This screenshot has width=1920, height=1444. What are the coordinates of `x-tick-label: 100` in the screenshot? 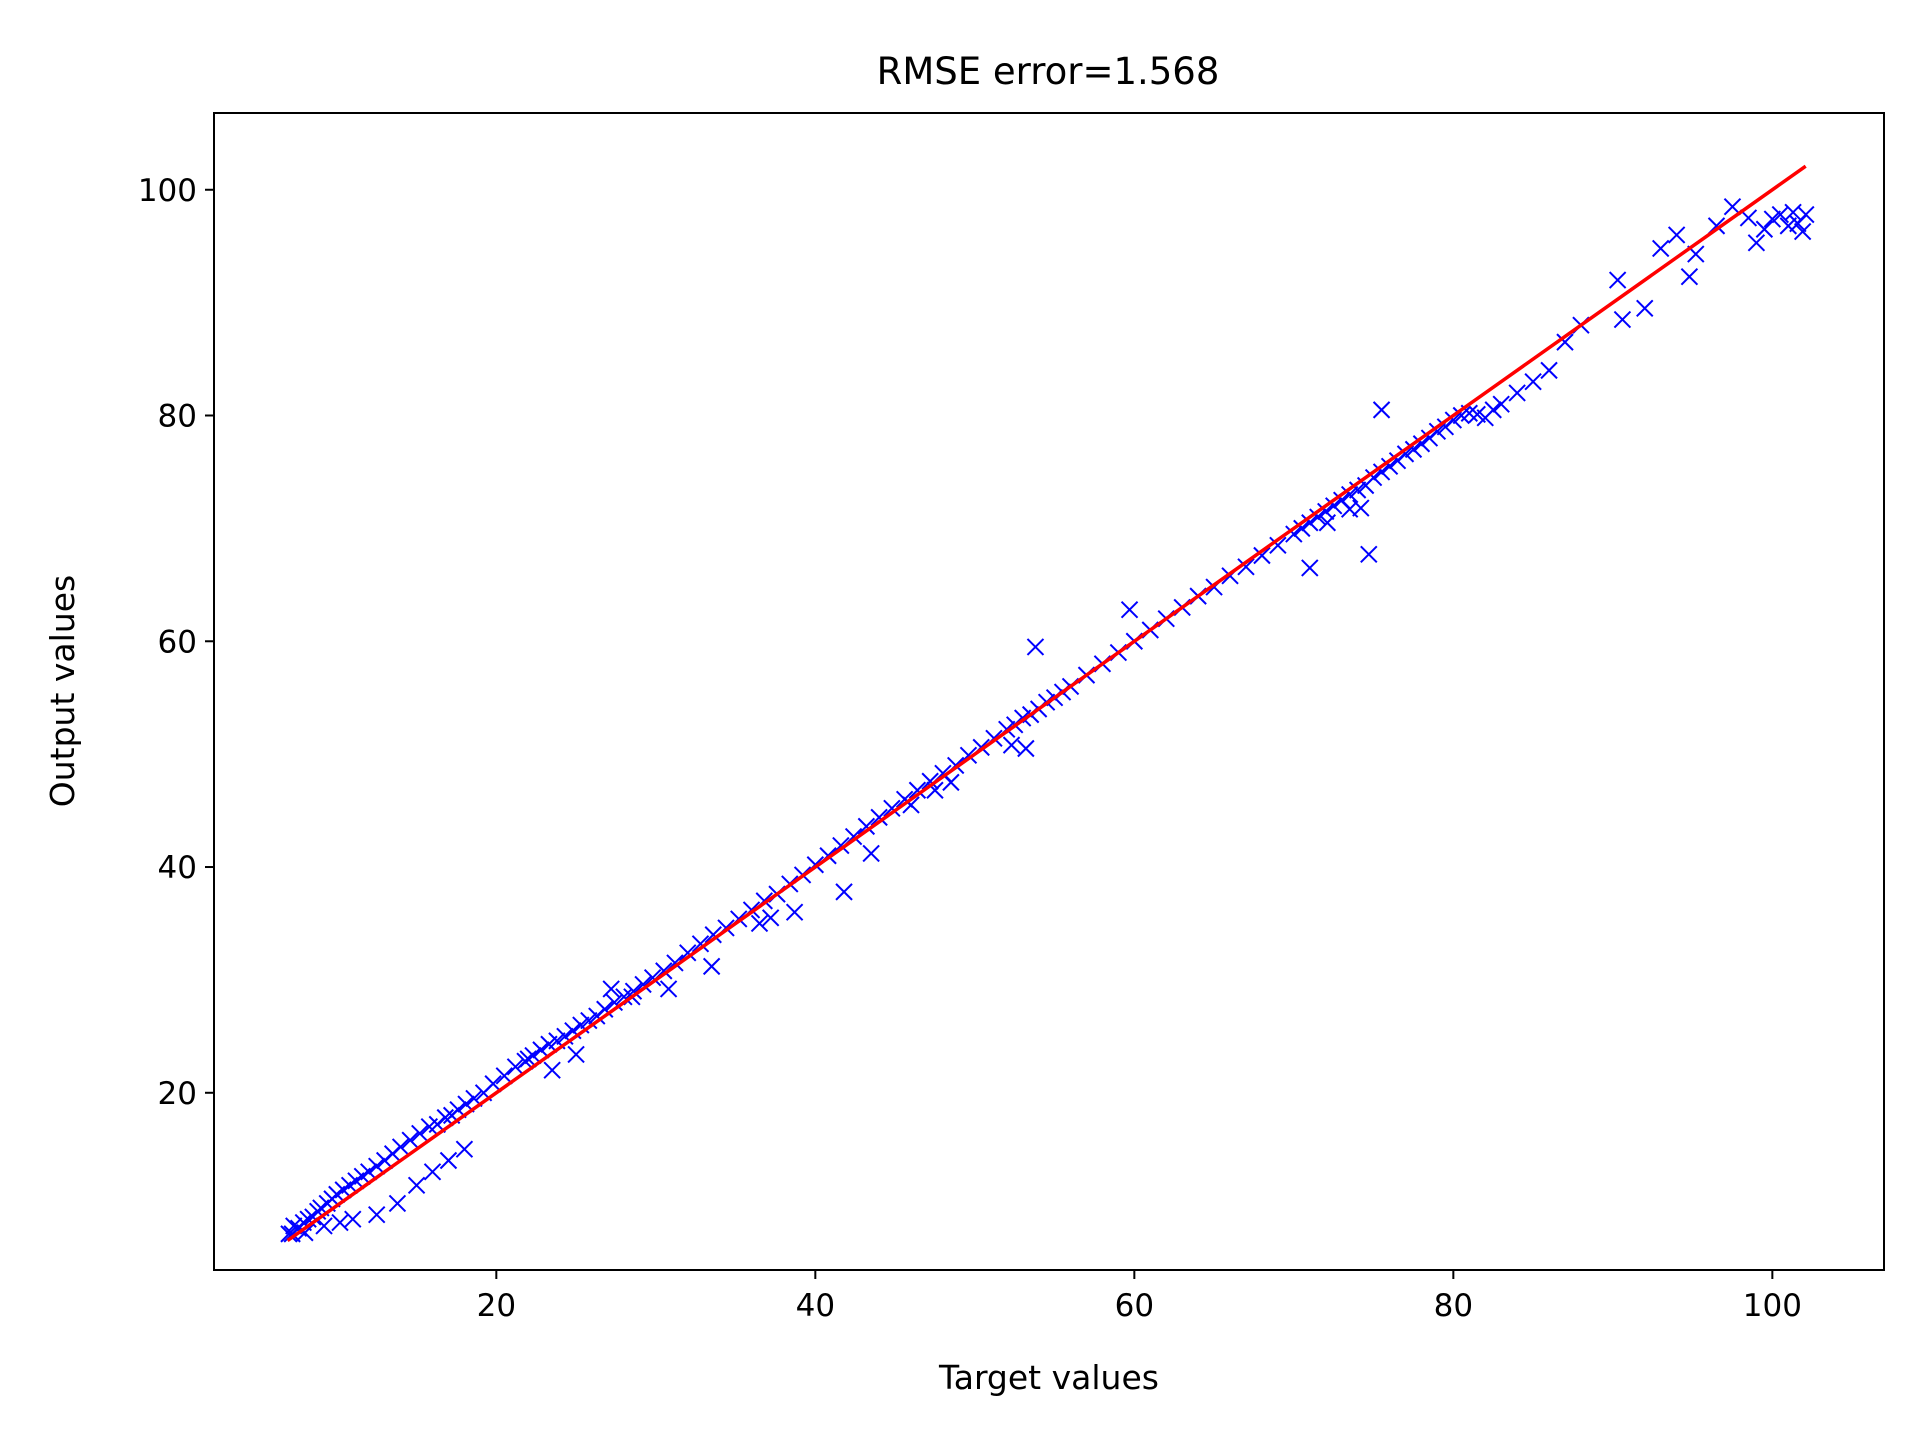 It's located at (1772, 1306).